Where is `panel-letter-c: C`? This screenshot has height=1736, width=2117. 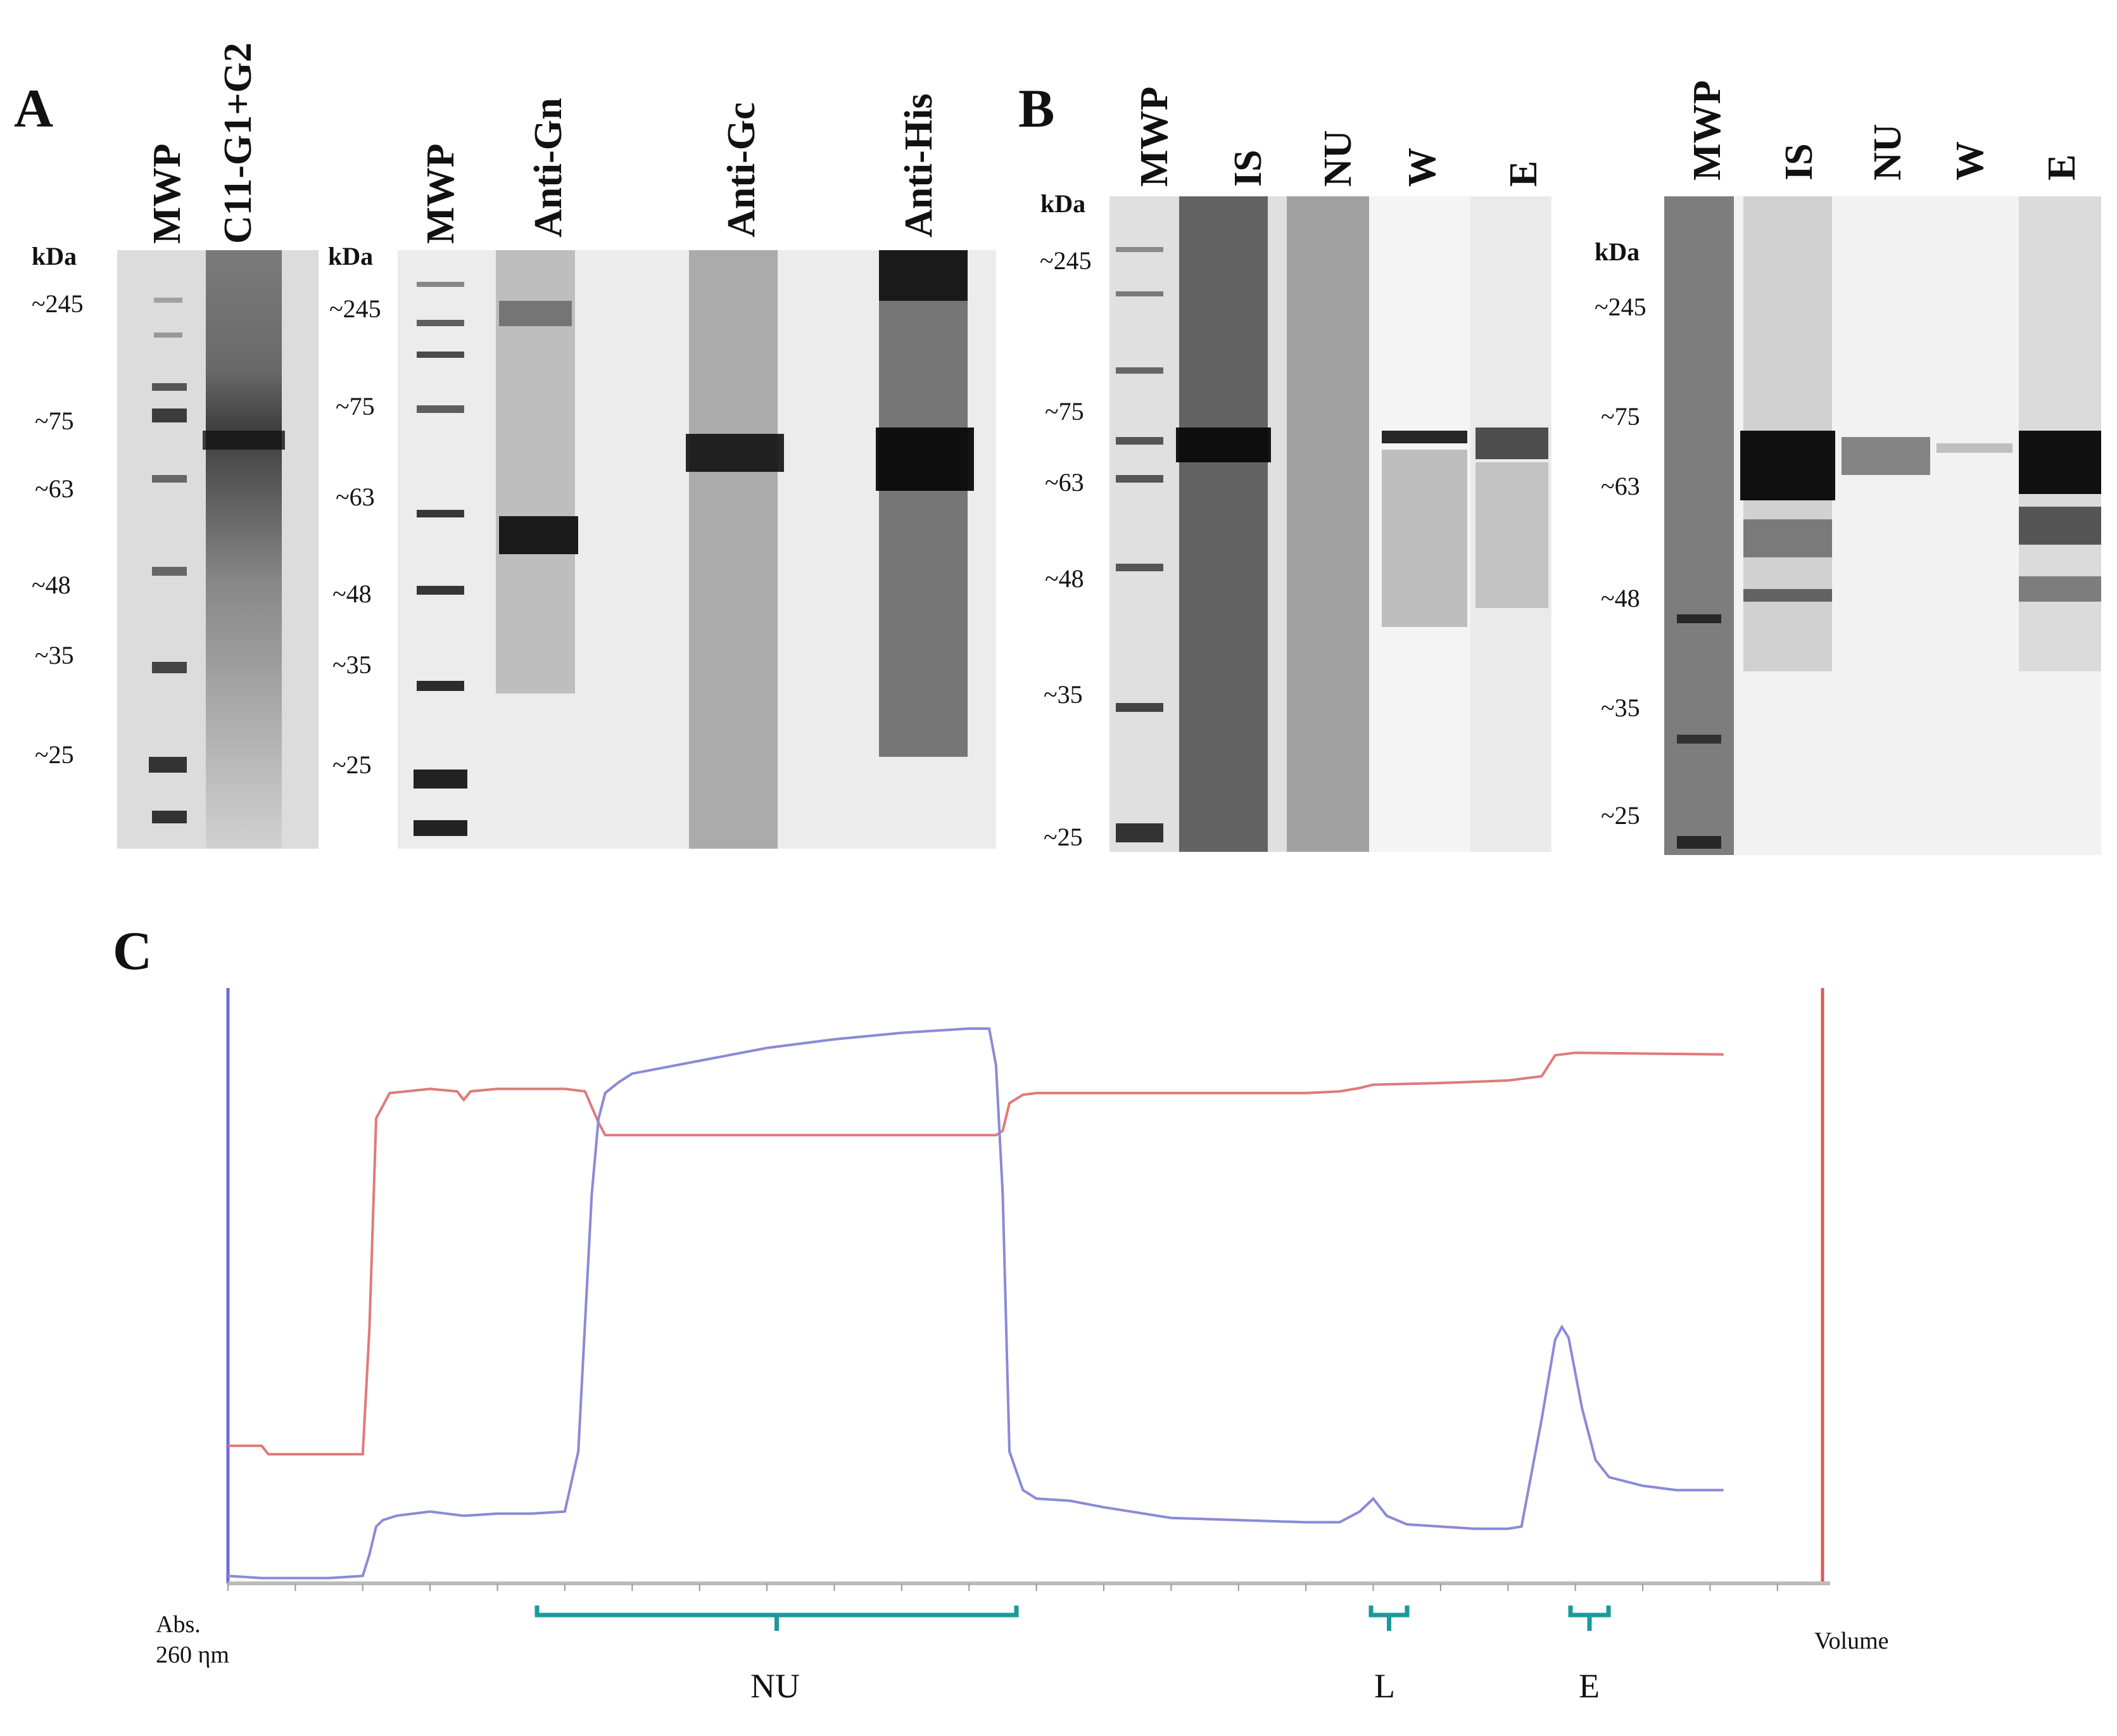
panel-letter-c: C is located at coordinates (133, 951).